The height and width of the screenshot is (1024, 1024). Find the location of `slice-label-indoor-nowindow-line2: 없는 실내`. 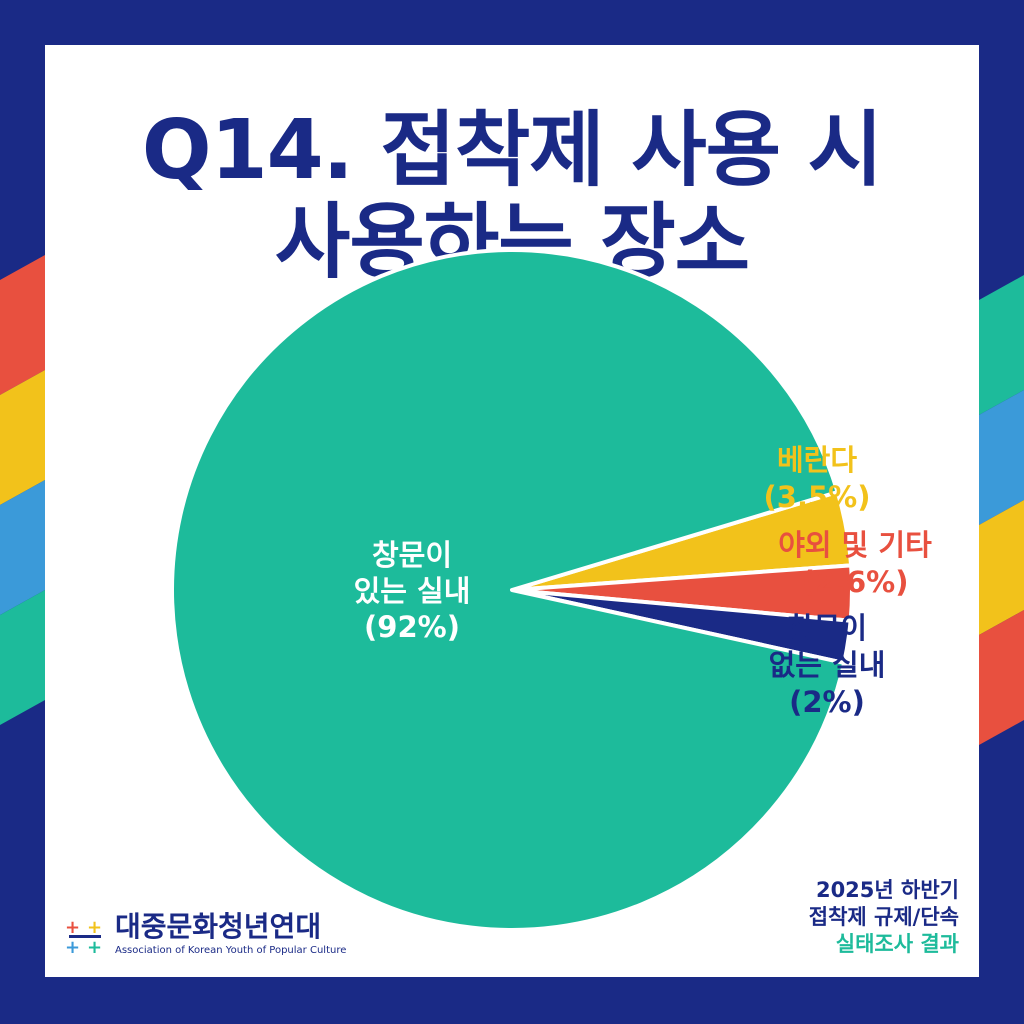

slice-label-indoor-nowindow-line2: 없는 실내 is located at coordinates (827, 665).